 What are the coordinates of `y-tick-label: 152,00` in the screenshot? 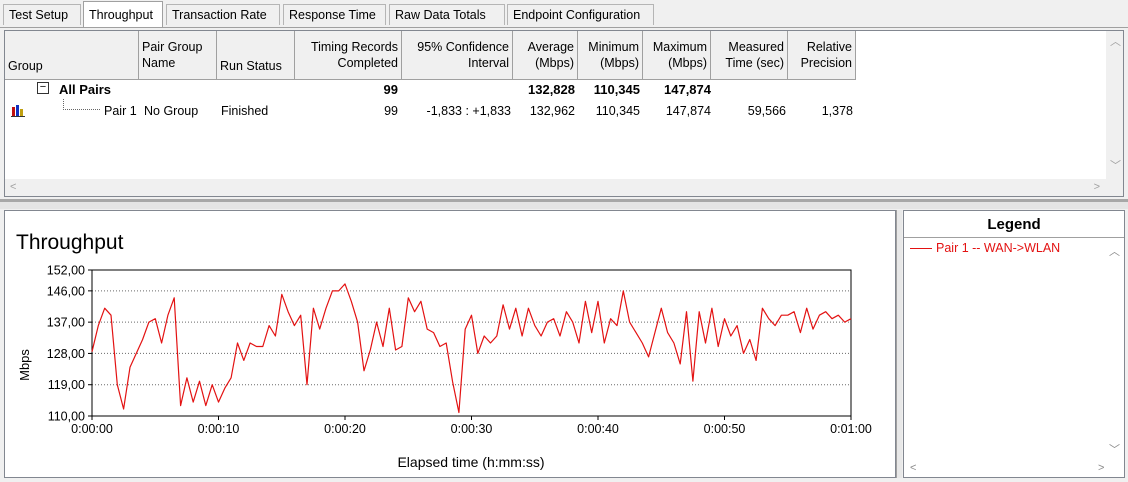 It's located at (66, 271).